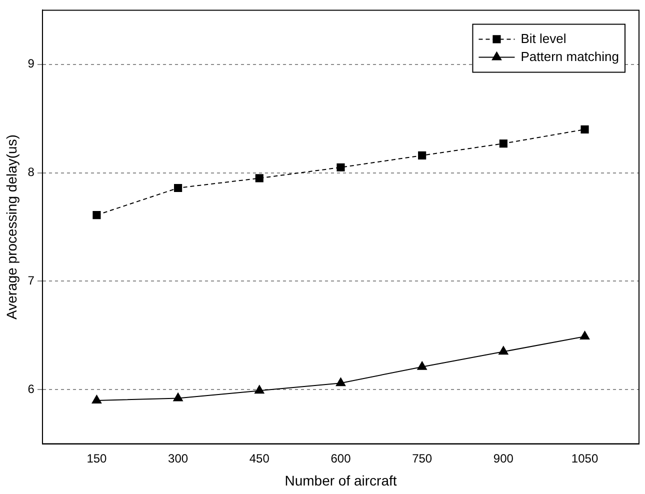  I want to click on x-axis-title: Number of aircraft, so click(340, 480).